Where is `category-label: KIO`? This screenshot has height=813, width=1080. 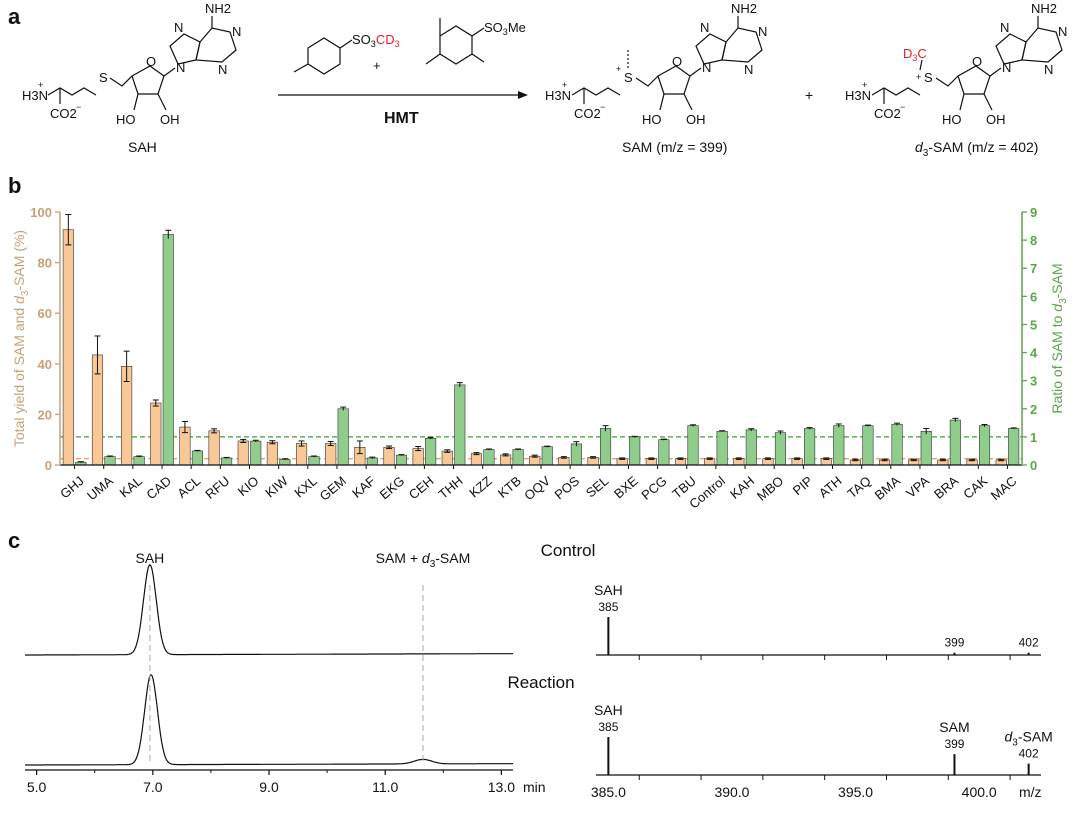
category-label: KIO is located at coordinates (248, 486).